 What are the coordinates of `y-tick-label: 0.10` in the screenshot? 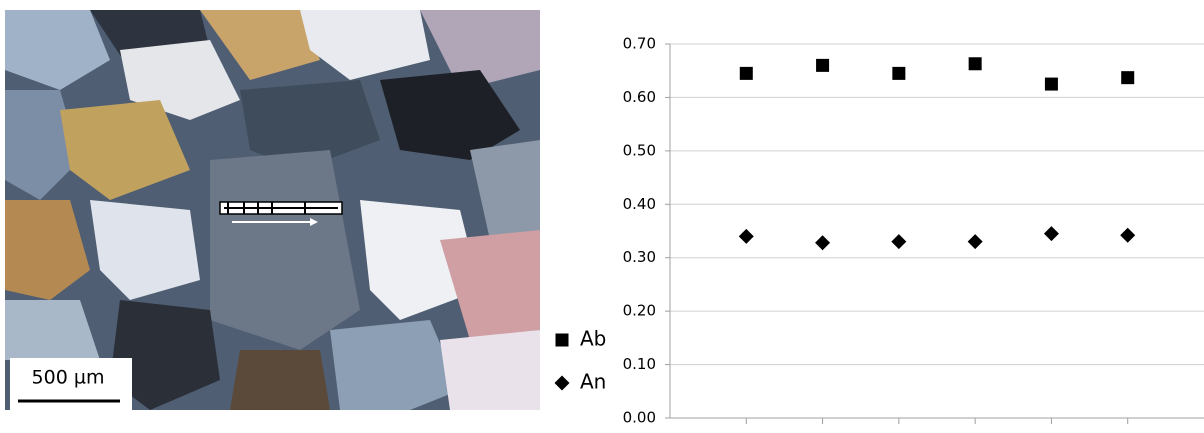 It's located at (639, 364).